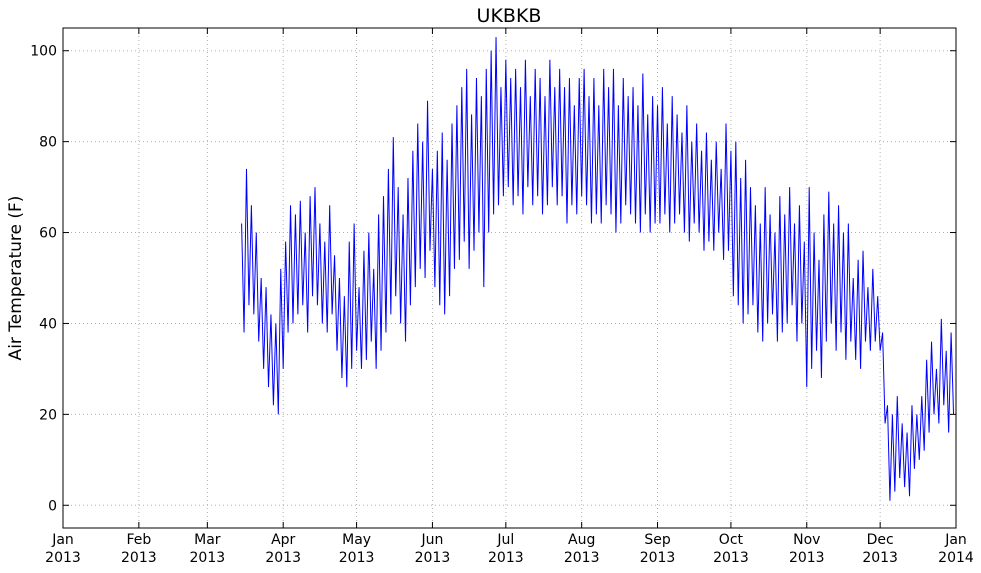 This screenshot has height=573, width=981. Describe the element at coordinates (48, 143) in the screenshot. I see `y-tick-label: 80` at that location.